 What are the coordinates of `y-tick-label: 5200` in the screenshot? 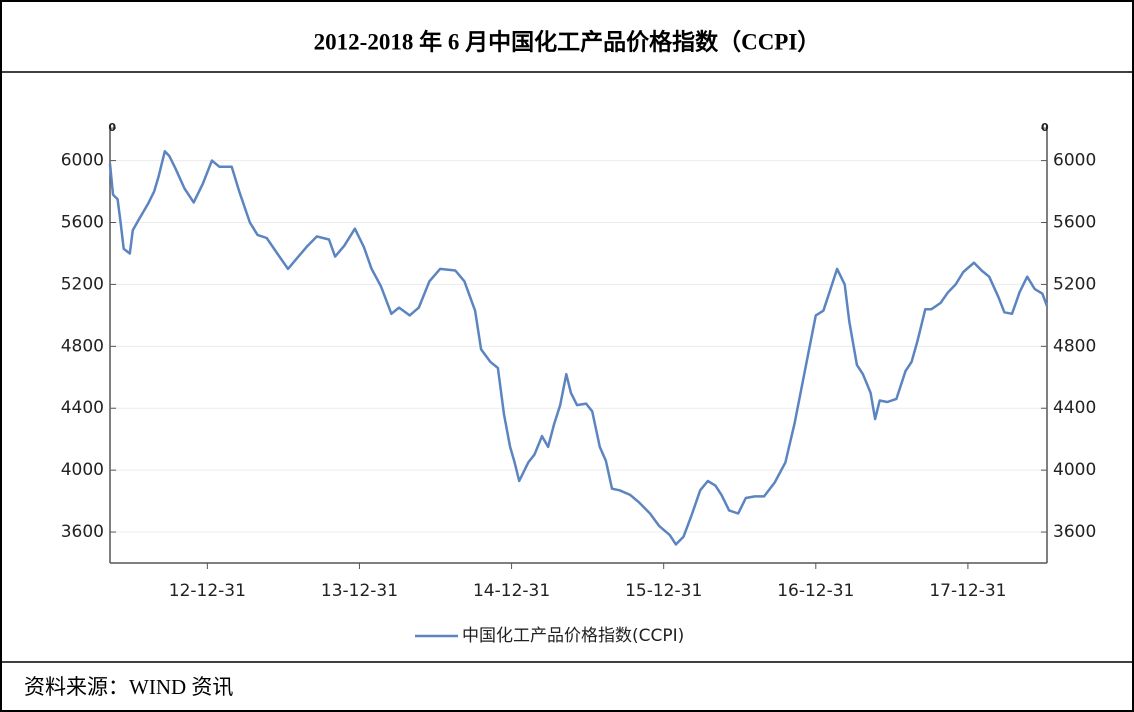 It's located at (82, 284).